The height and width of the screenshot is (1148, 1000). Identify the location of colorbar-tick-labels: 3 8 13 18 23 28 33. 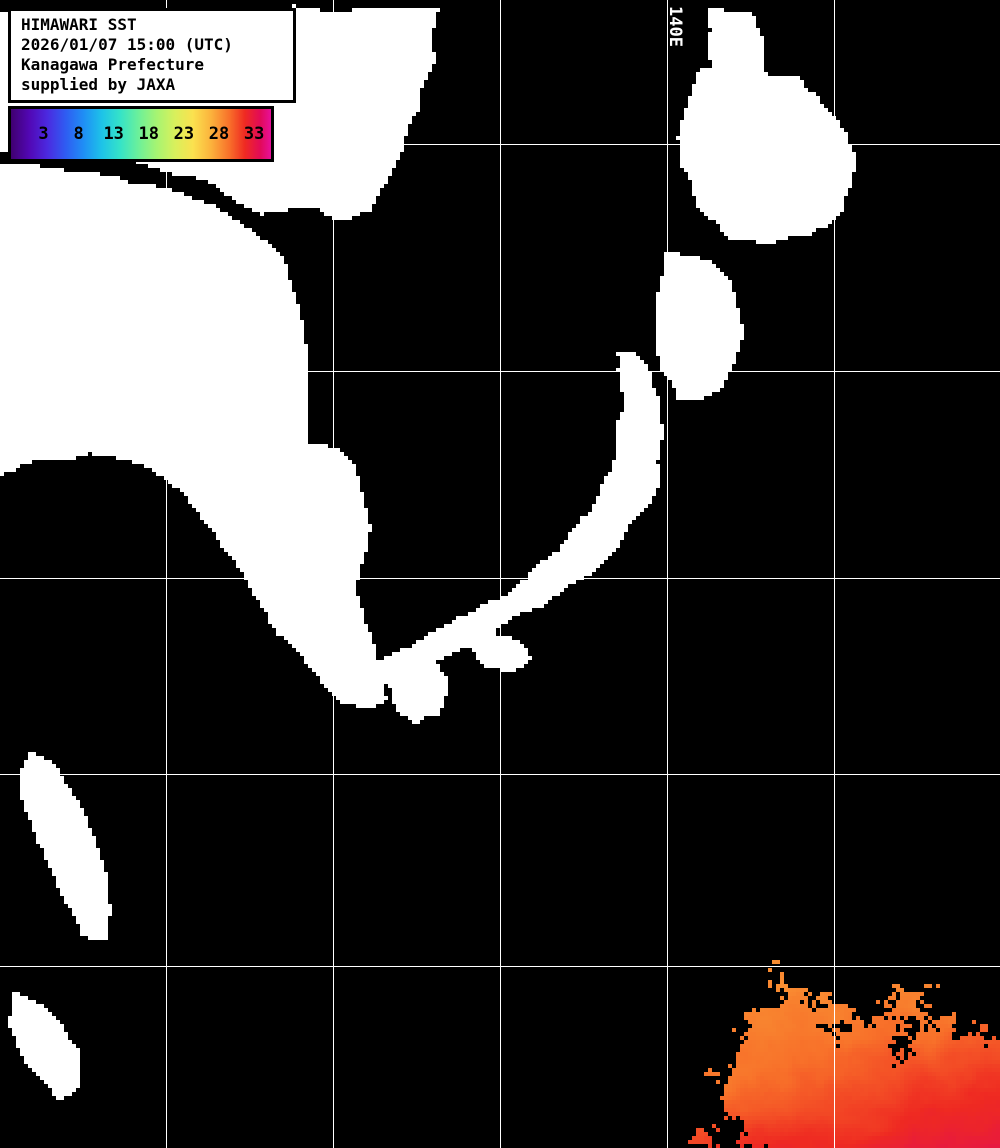
(141, 134).